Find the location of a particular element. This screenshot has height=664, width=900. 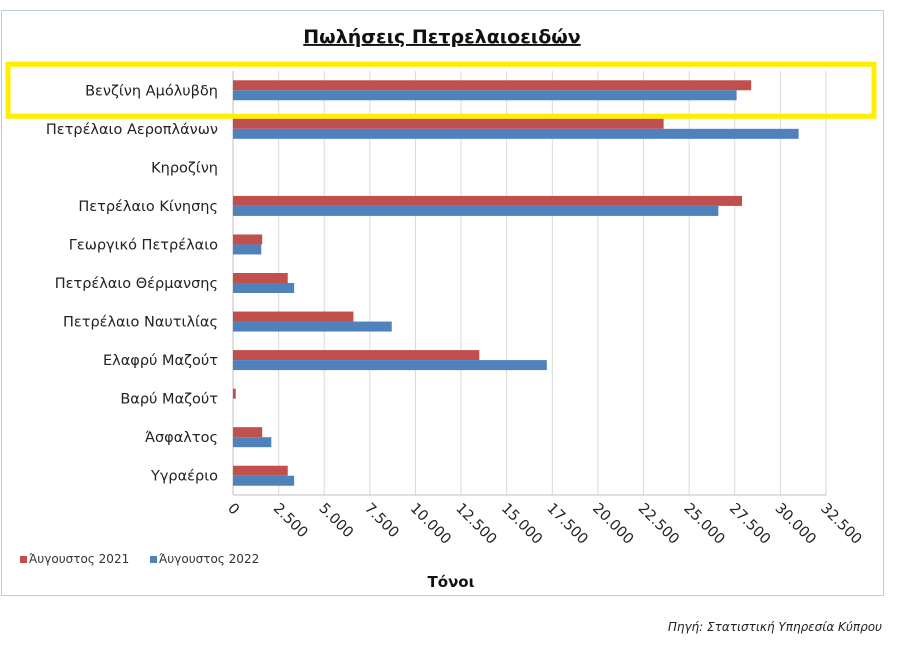

x-tick-label: 7.500 is located at coordinates (381, 521).